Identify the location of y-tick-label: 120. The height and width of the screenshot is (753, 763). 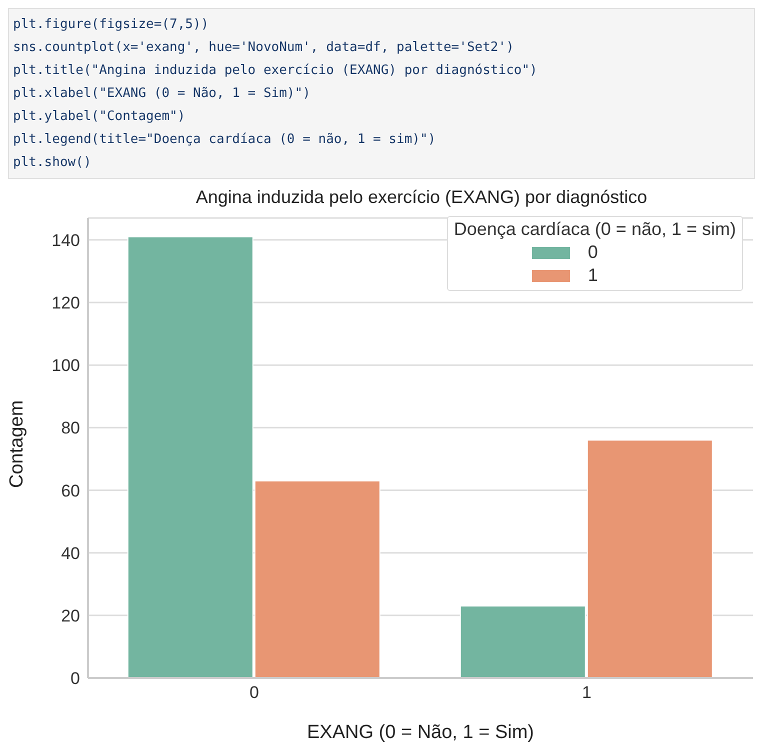
(66, 303).